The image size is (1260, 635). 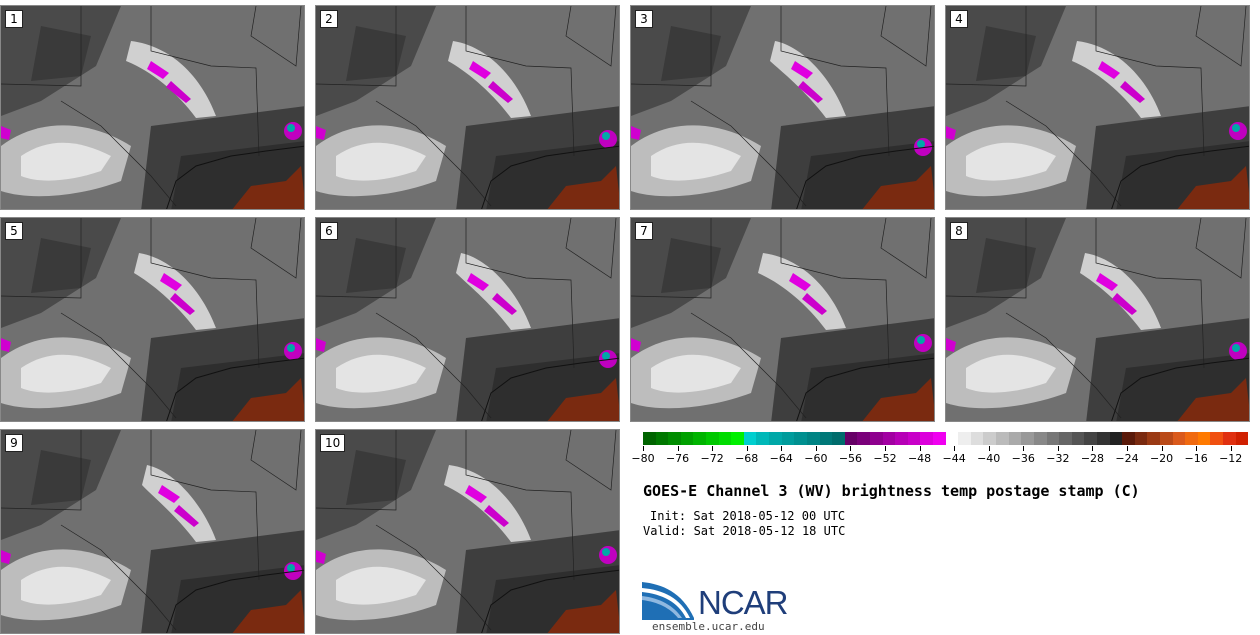 I want to click on colorbar-tick-label: −28, so click(x=1092, y=458).